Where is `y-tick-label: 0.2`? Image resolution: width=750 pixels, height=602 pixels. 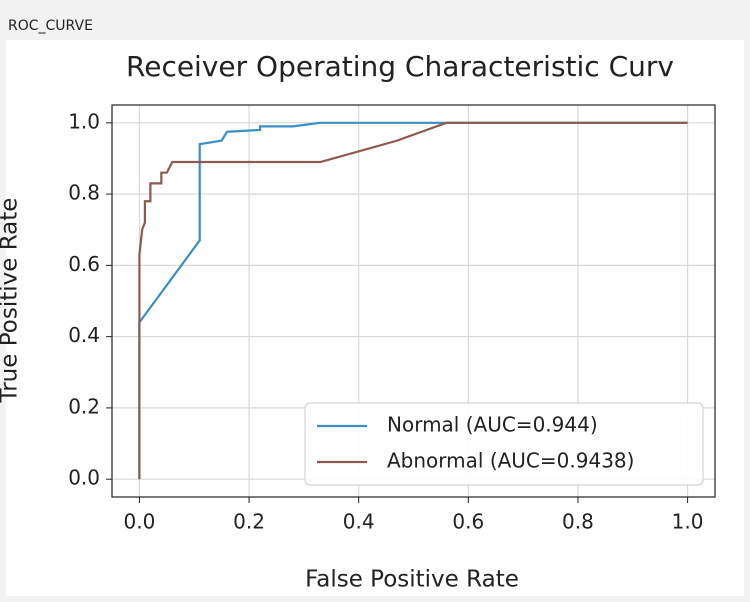
y-tick-label: 0.2 is located at coordinates (84, 406).